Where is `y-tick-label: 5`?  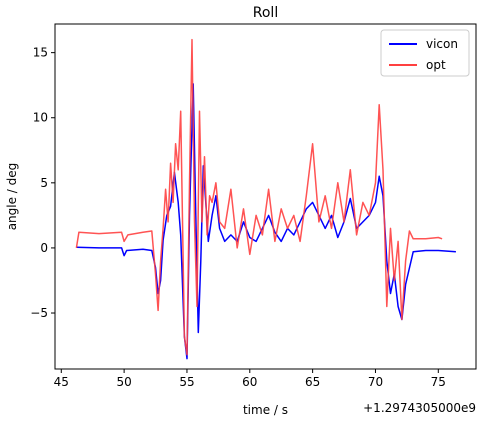
y-tick-label: 5 is located at coordinates (44, 183).